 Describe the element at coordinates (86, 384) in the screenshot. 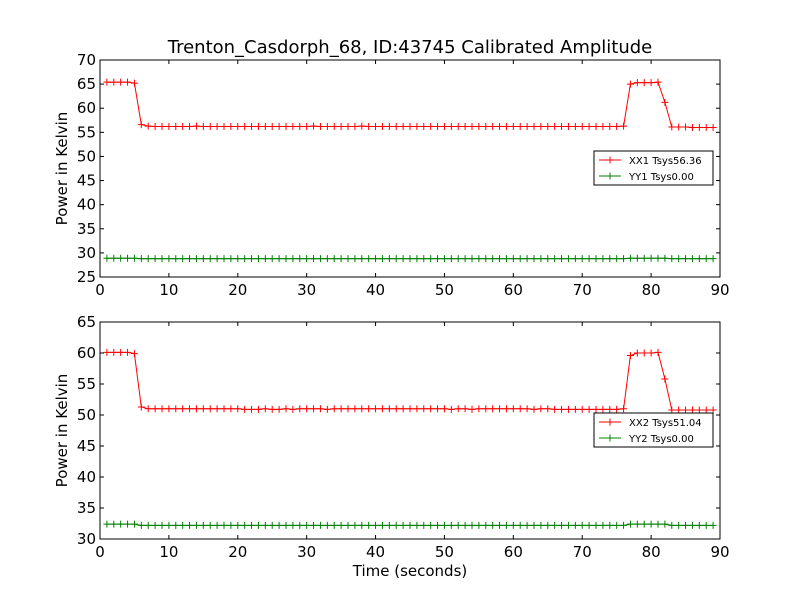

I see `y-tick-label: 55` at that location.